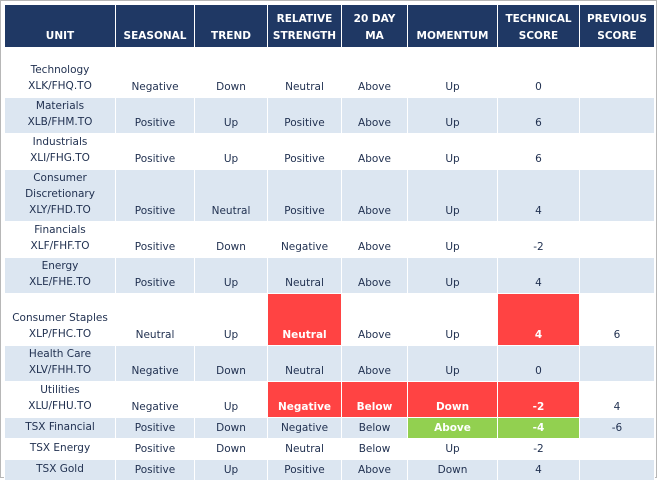 This screenshot has height=481, width=657. Describe the element at coordinates (60, 282) in the screenshot. I see `unit-label-line: XLE/FHE.TO` at that location.